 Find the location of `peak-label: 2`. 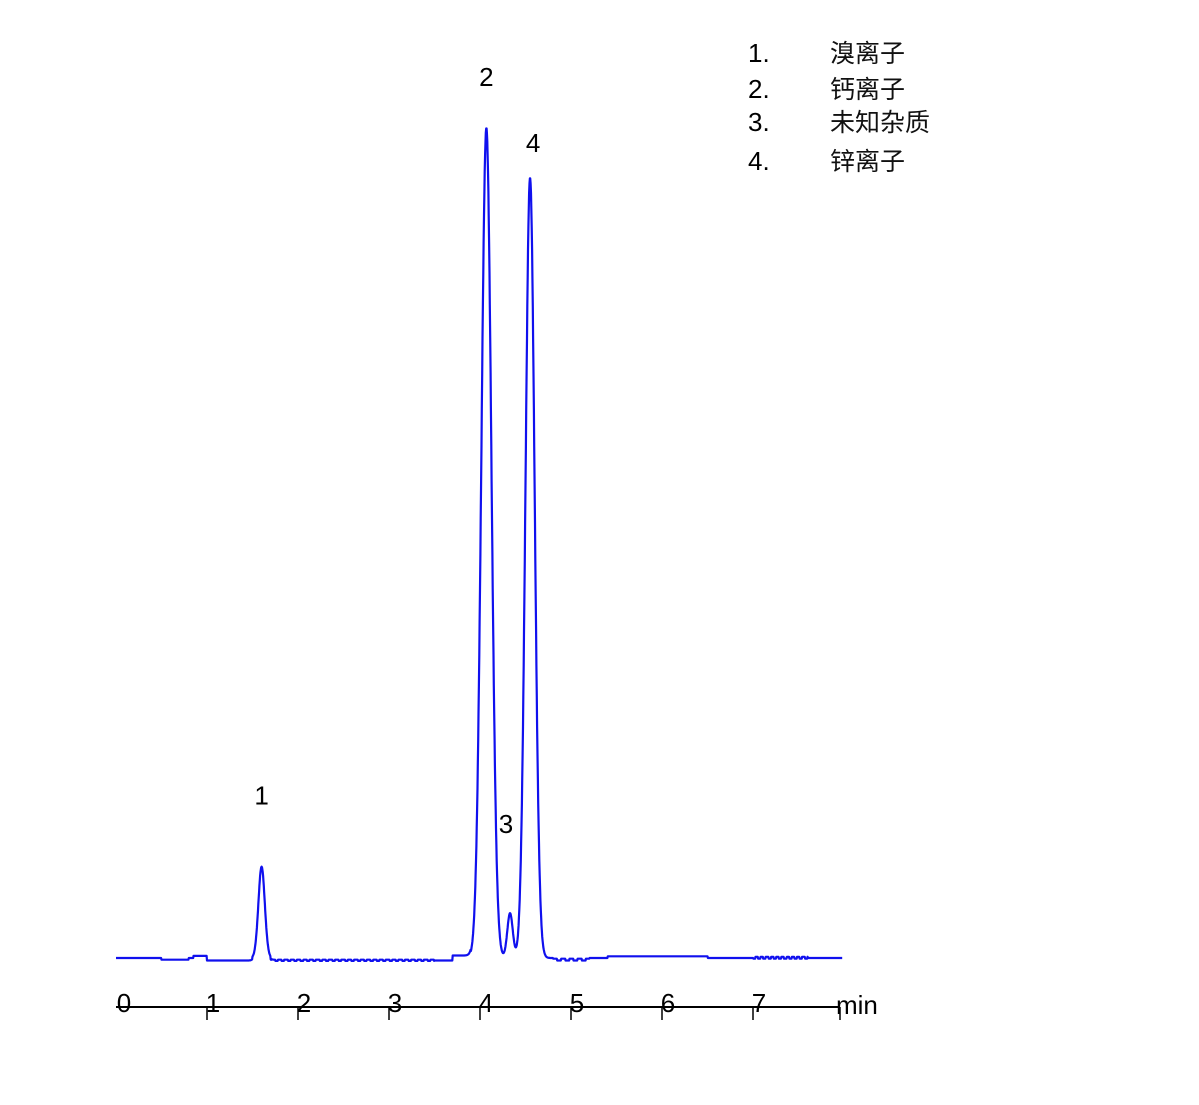

peak-label: 2 is located at coordinates (486, 77).